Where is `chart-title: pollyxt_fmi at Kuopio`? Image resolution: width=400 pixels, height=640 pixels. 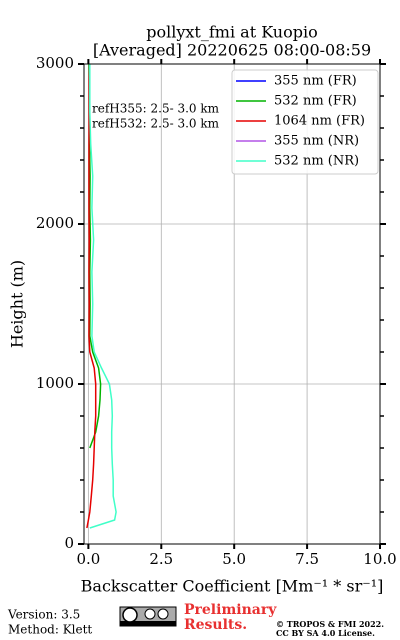 chart-title: pollyxt_fmi at Kuopio is located at coordinates (231, 32).